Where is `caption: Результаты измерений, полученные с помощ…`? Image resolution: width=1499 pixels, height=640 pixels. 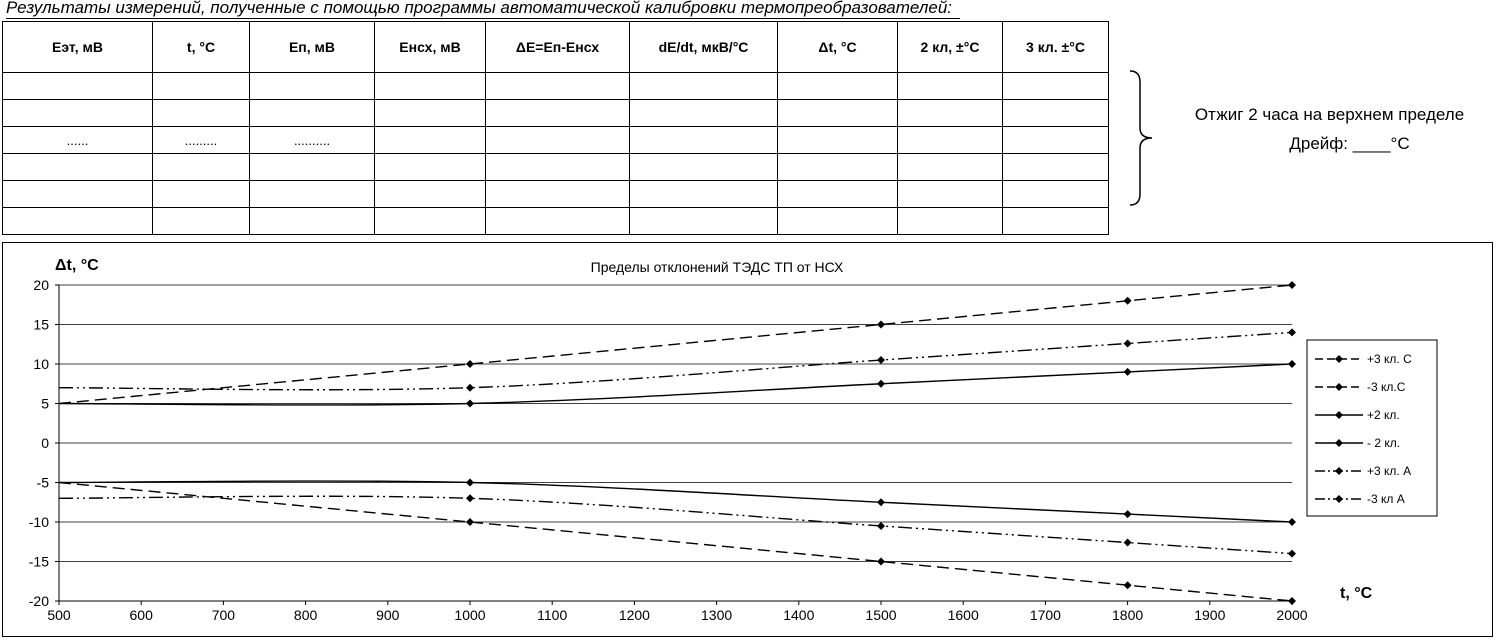
caption: Результаты измерений, полученные с помощ… is located at coordinates (483, 9).